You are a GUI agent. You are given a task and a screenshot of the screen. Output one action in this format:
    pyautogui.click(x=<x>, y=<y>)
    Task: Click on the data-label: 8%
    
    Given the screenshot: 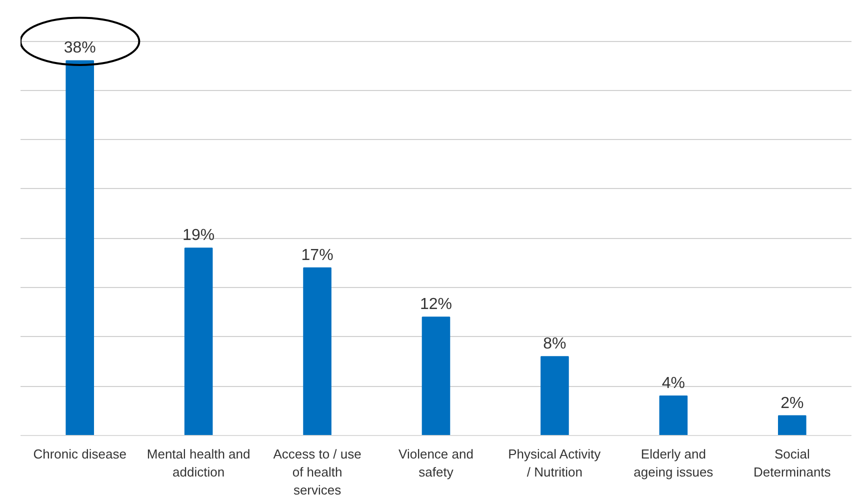 What is the action you would take?
    pyautogui.click(x=554, y=344)
    